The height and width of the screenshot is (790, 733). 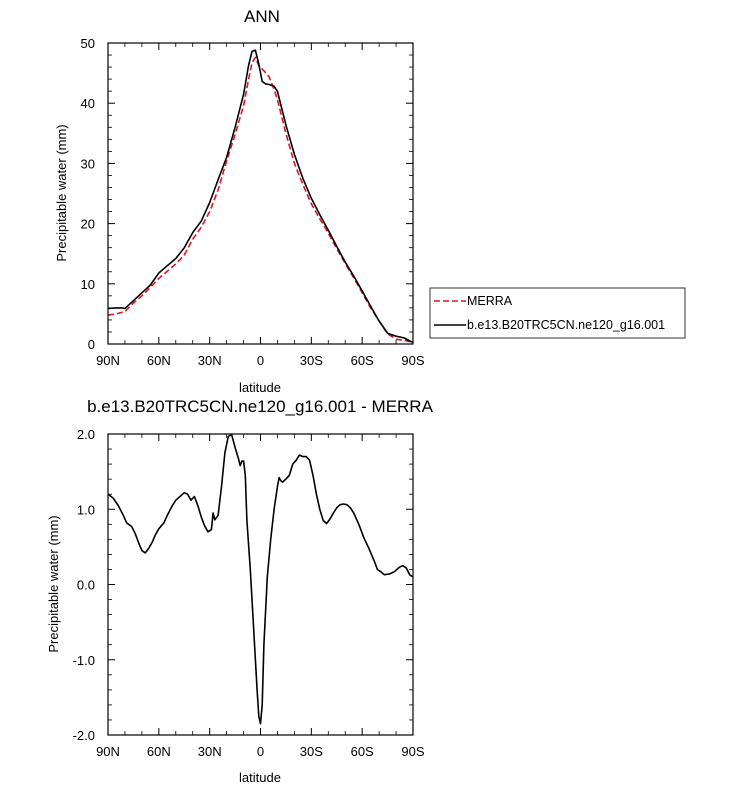 I want to click on top-chart-title: ANN, so click(x=262, y=16).